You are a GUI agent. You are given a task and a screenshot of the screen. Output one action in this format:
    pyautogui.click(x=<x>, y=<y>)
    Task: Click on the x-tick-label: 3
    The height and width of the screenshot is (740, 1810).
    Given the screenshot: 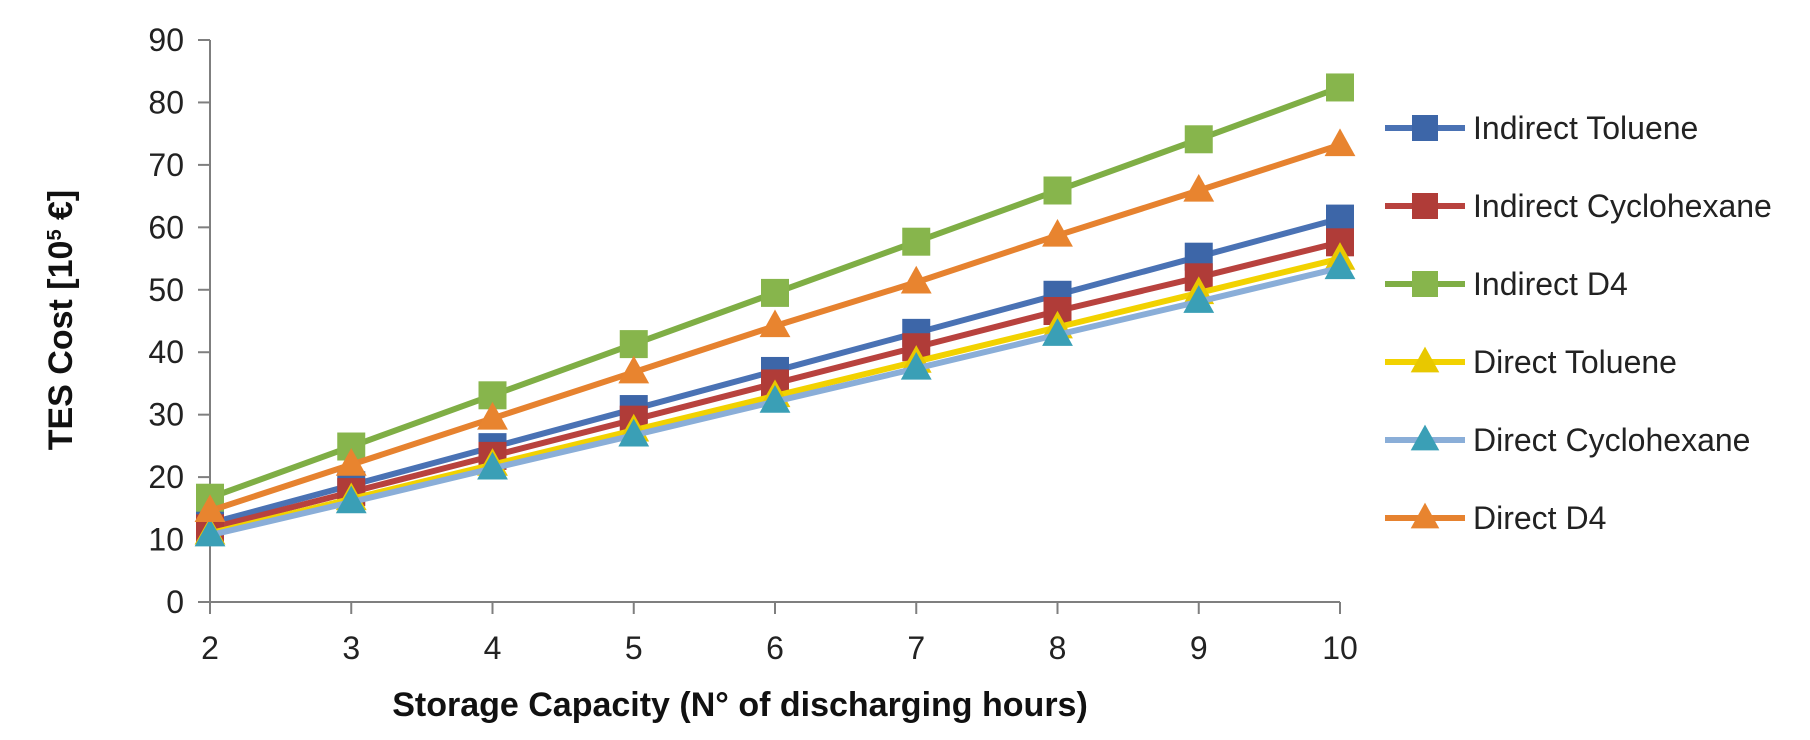 What is the action you would take?
    pyautogui.click(x=351, y=648)
    